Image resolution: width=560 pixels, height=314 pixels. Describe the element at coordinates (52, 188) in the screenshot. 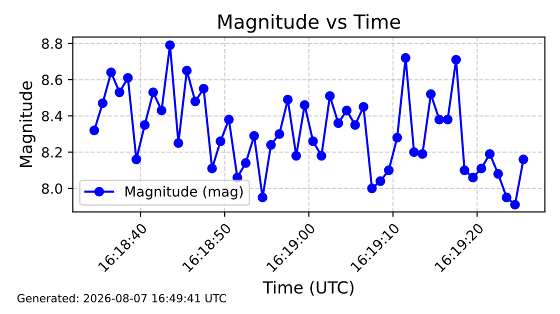

I see `y-tick-label: 8.0` at that location.